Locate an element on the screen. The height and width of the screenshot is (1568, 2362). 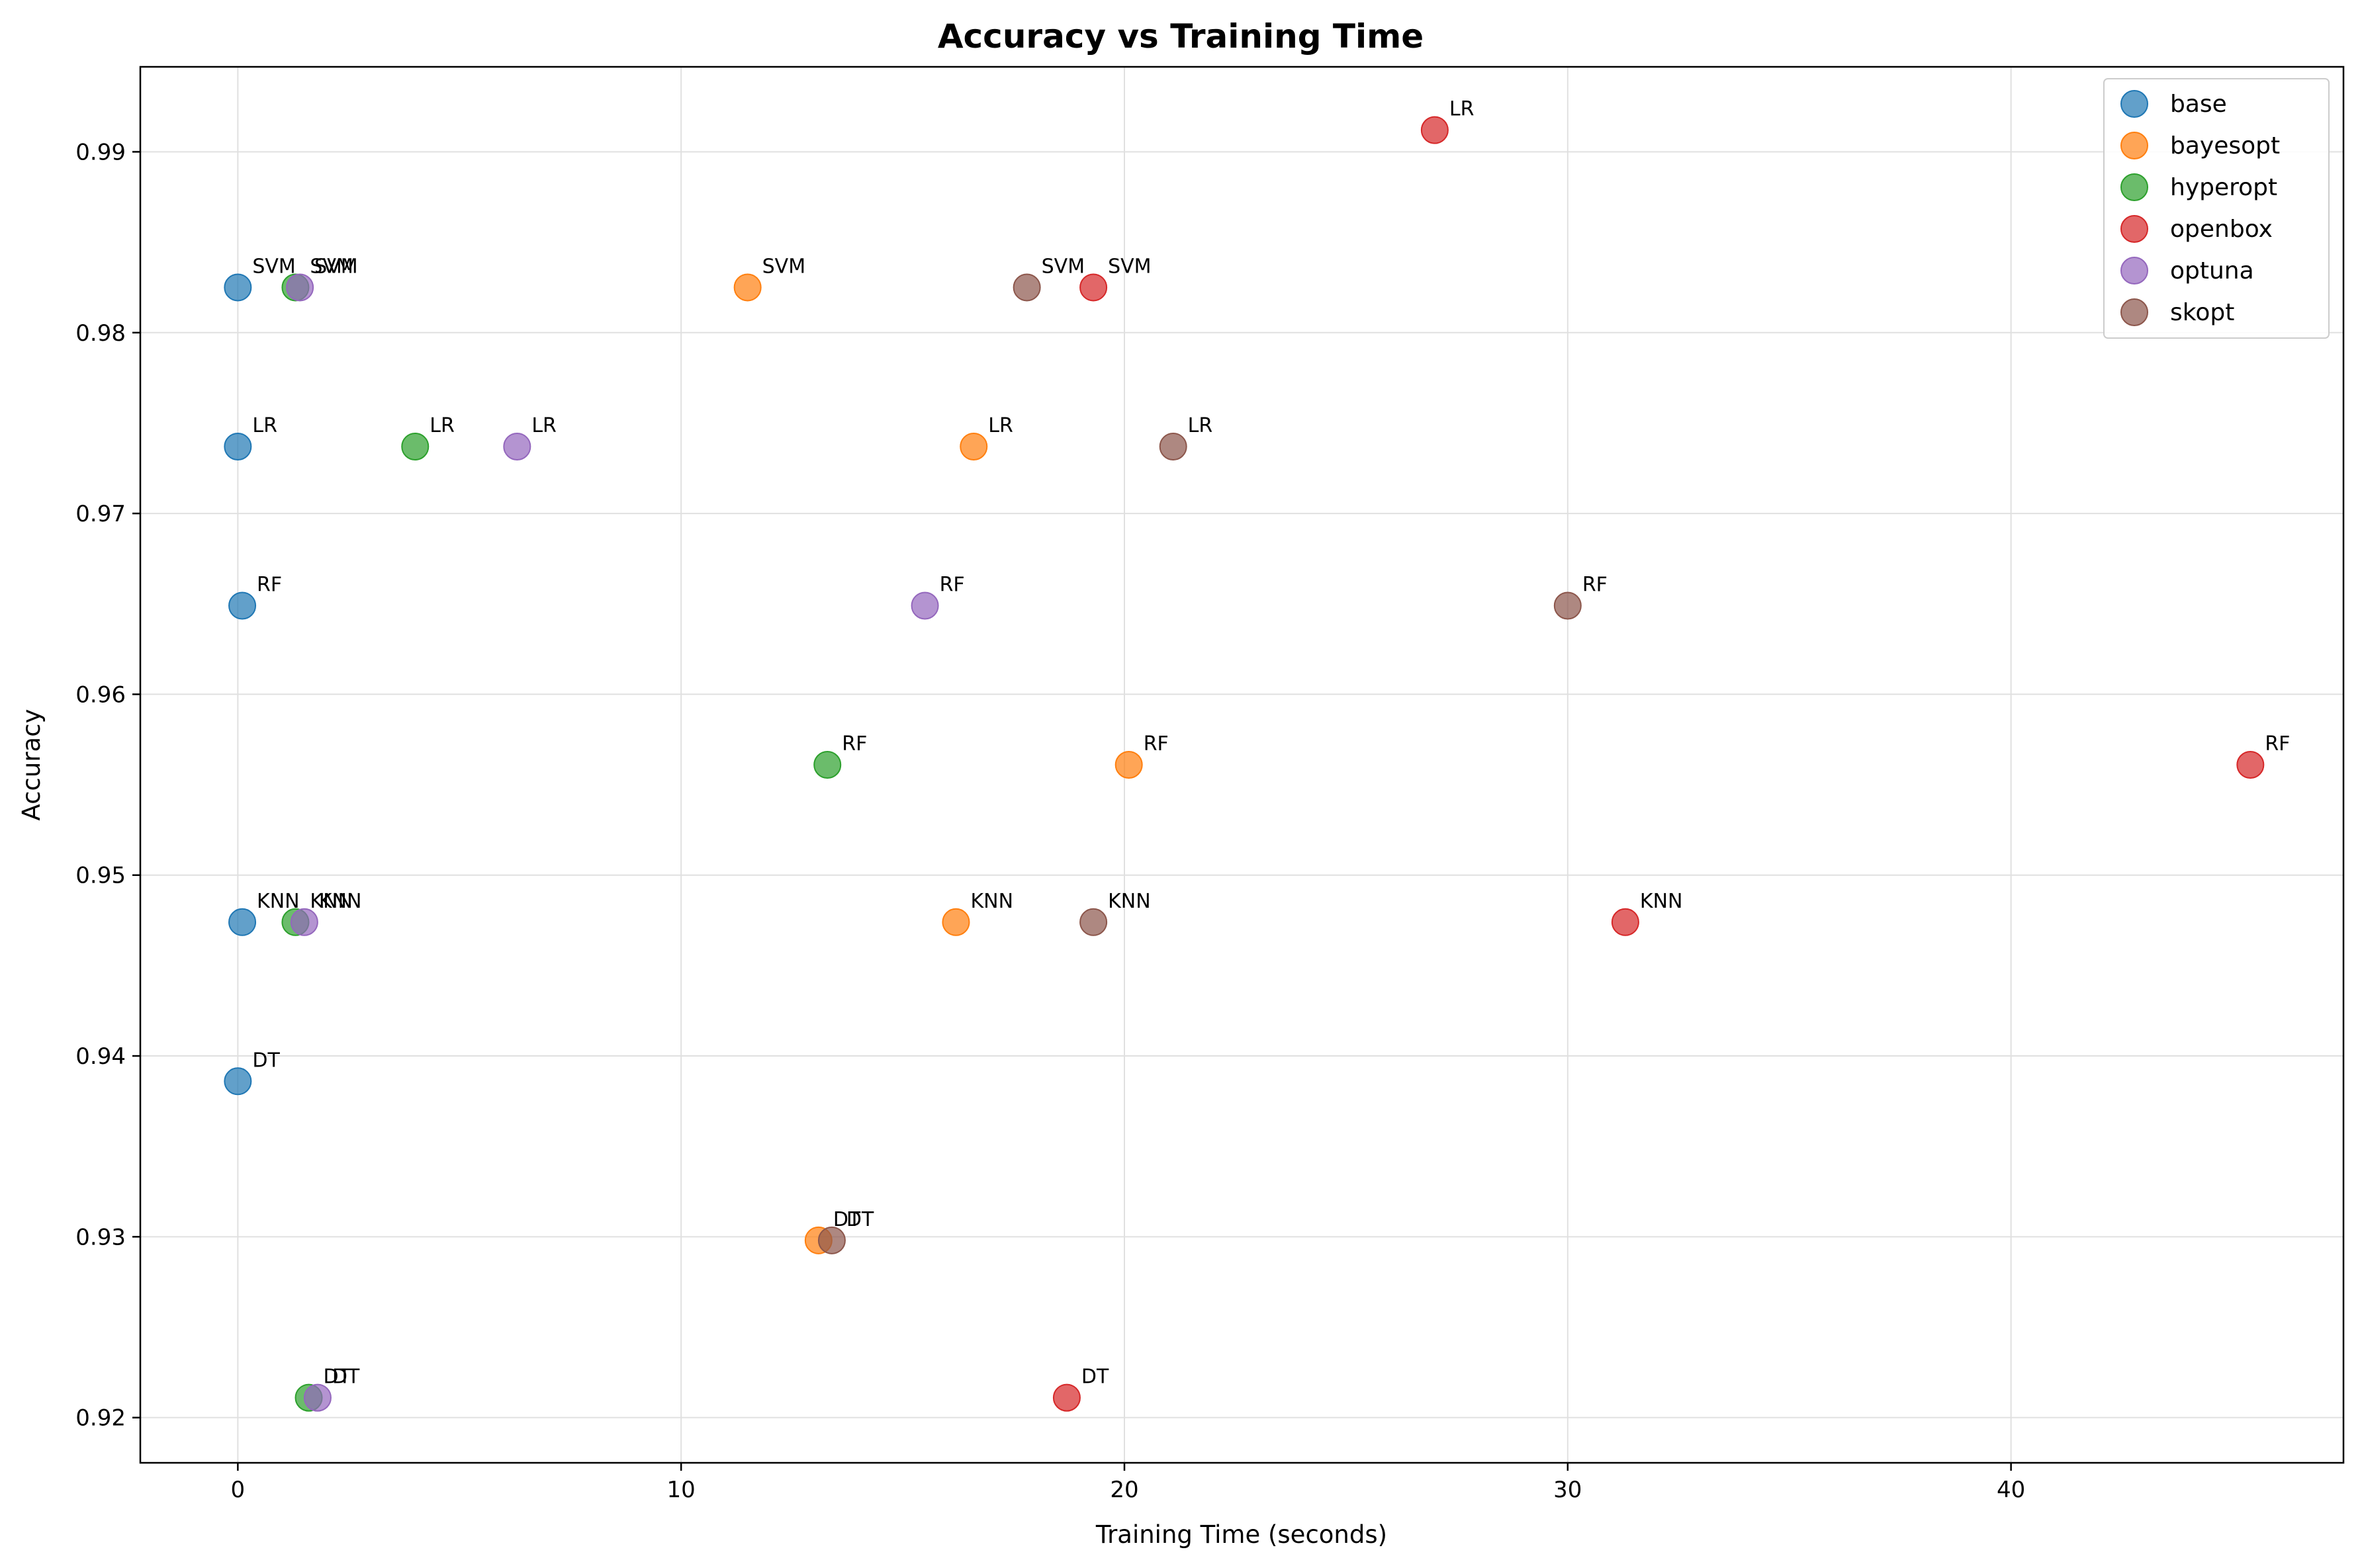
legend-label: skopt is located at coordinates (2202, 313).